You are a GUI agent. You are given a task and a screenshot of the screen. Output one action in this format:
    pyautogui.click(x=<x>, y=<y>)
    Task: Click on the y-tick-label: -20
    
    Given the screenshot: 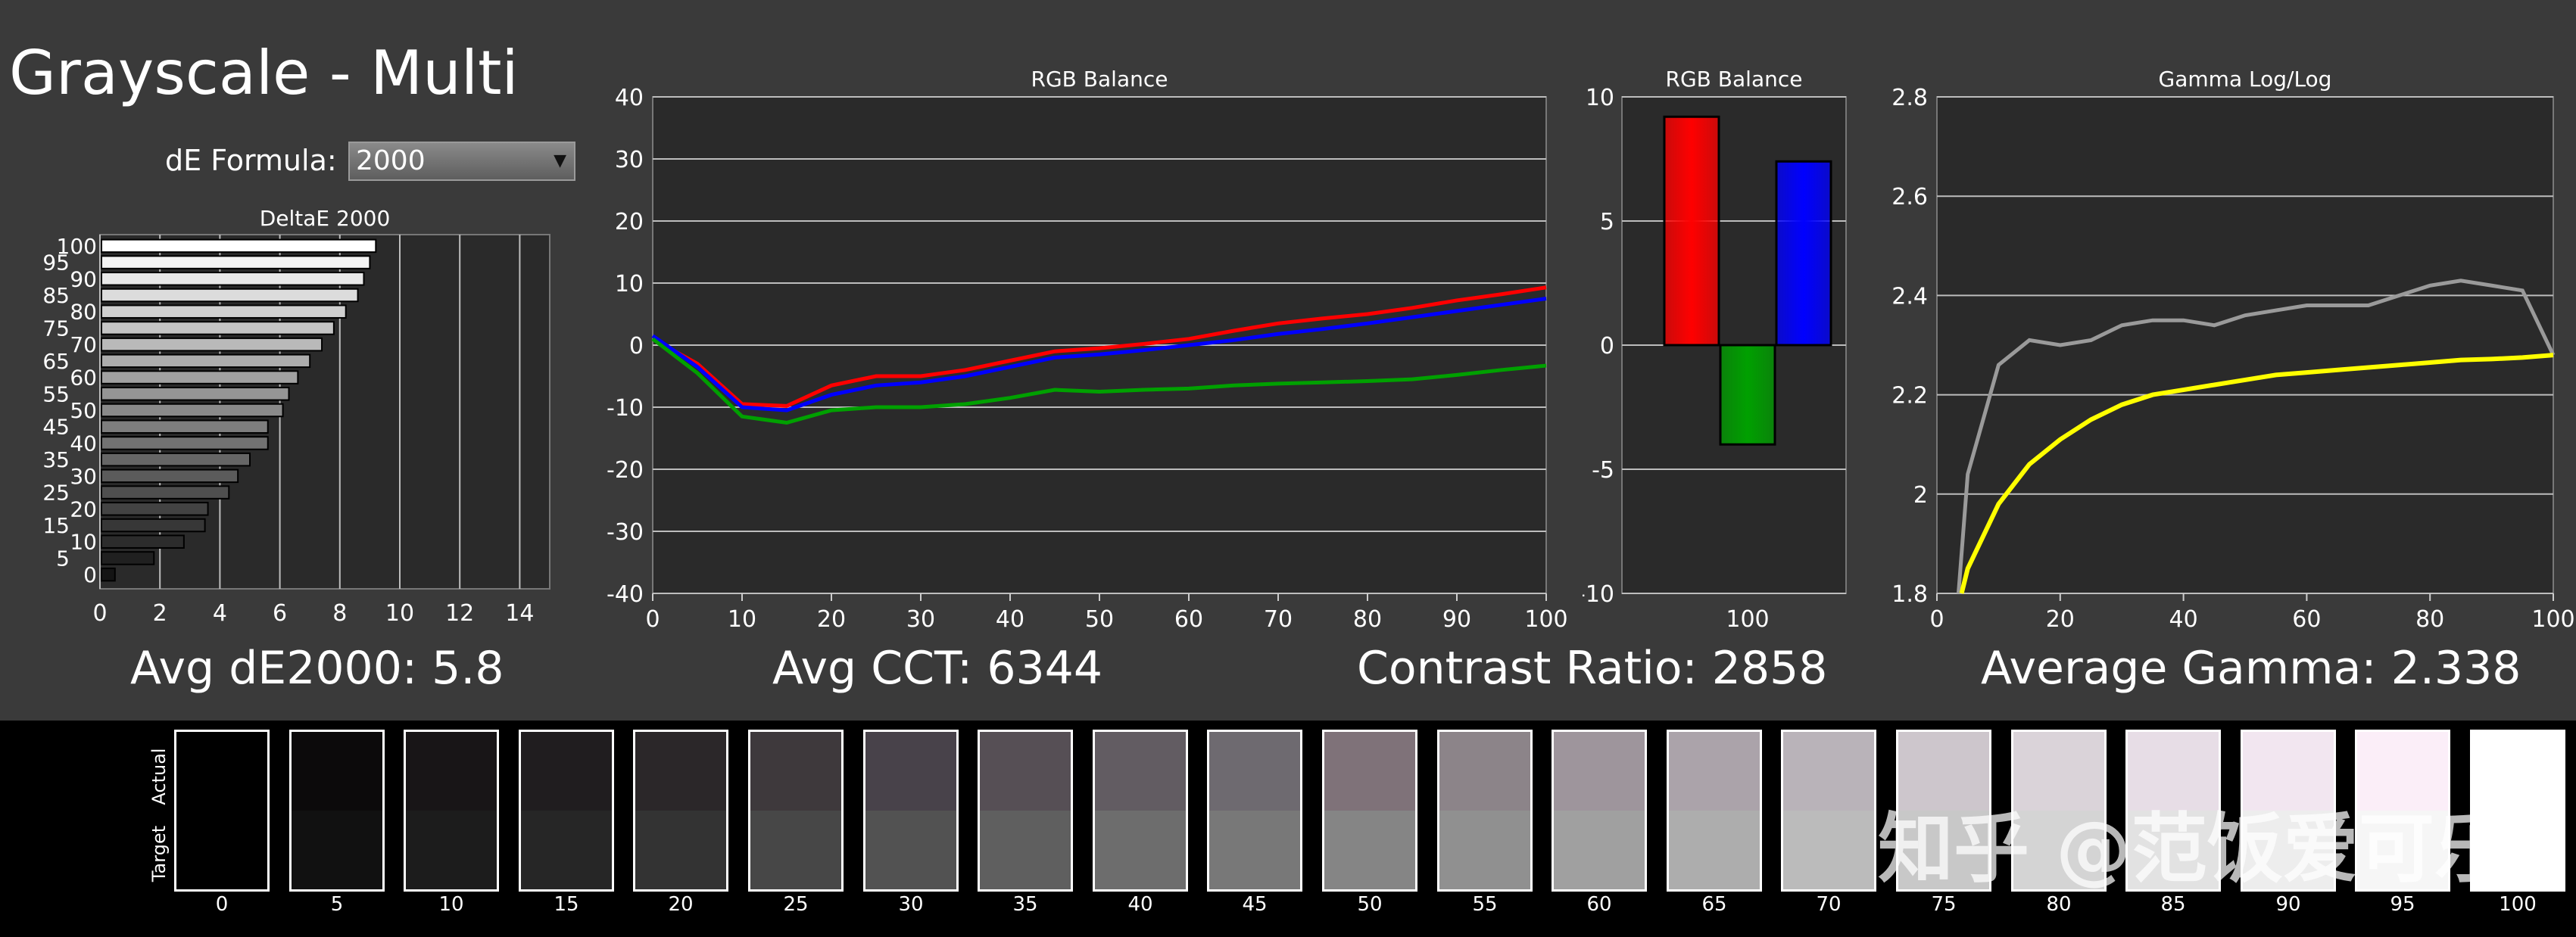 What is the action you would take?
    pyautogui.click(x=625, y=470)
    